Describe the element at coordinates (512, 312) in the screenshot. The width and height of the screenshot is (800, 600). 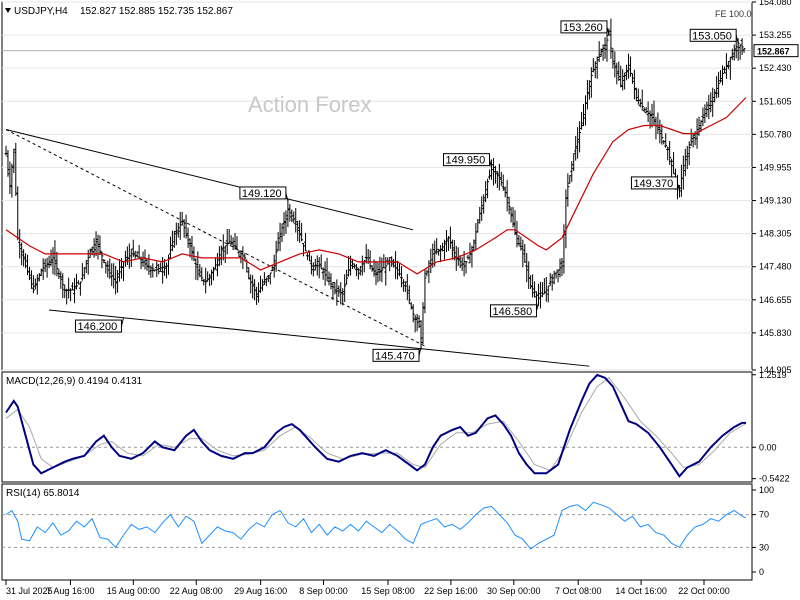
I see `price-label: 146.580` at that location.